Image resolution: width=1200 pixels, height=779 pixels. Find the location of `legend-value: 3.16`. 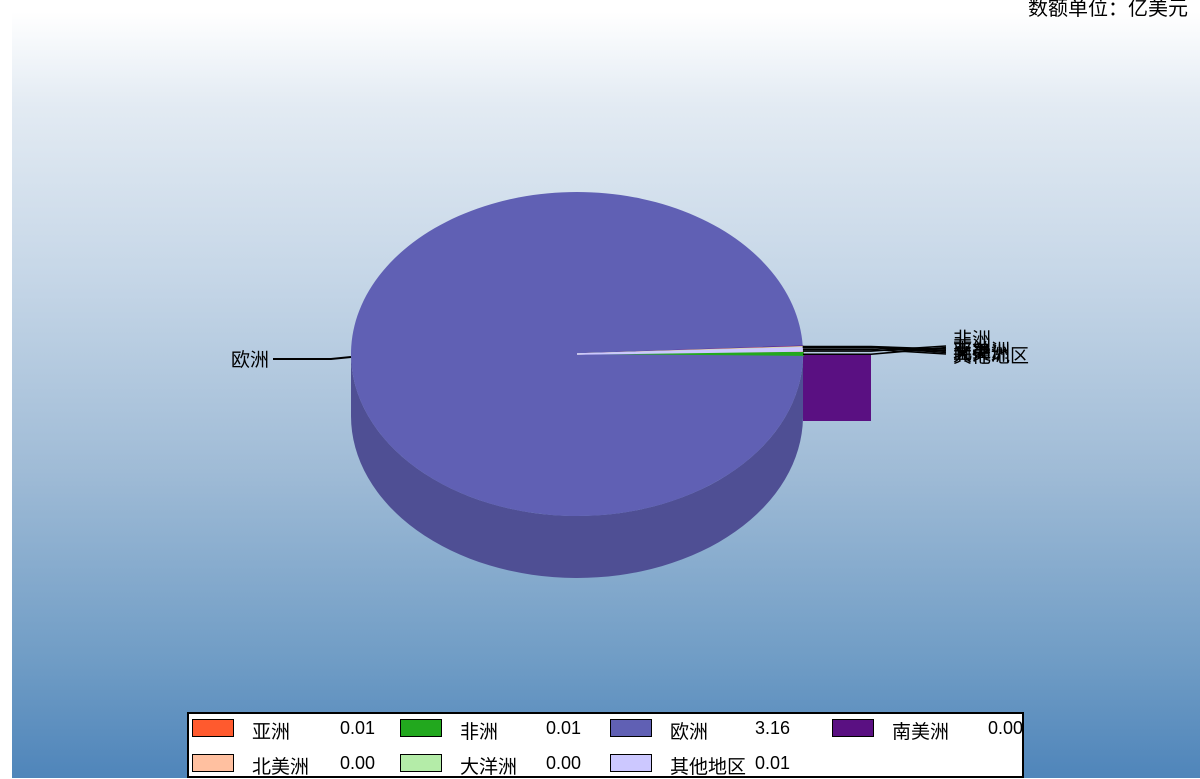

legend-value: 3.16 is located at coordinates (772, 728).